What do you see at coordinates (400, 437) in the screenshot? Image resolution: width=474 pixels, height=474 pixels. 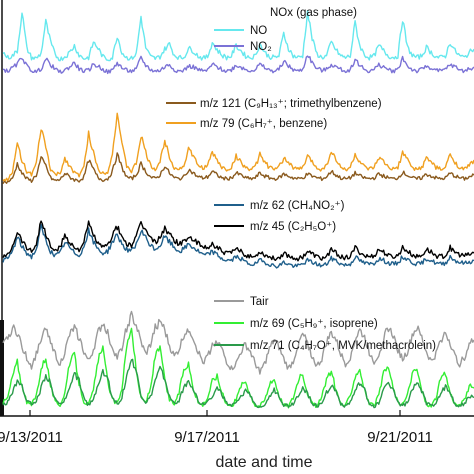 I see `x-tick-label-0921: 9/21/2011` at bounding box center [400, 437].